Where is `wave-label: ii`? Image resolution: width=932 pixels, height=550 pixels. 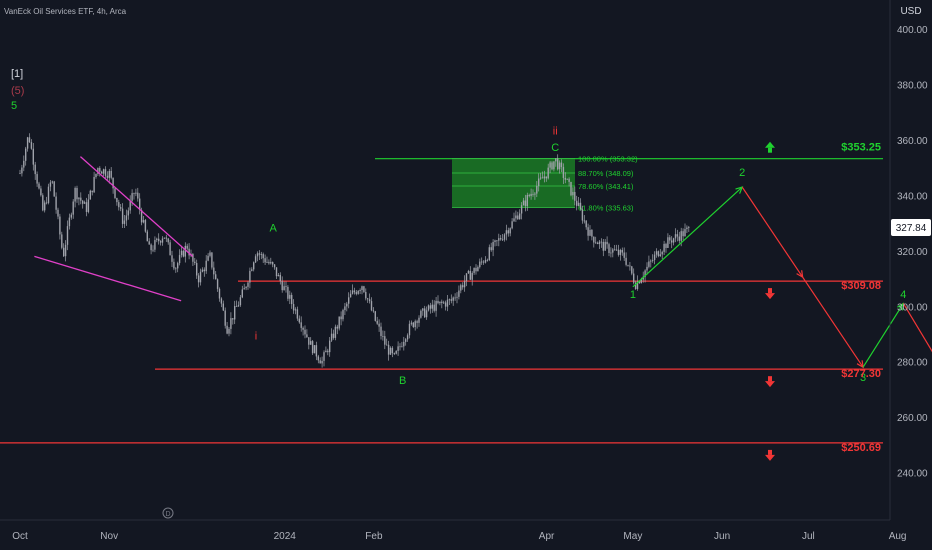 wave-label: ii is located at coordinates (555, 131).